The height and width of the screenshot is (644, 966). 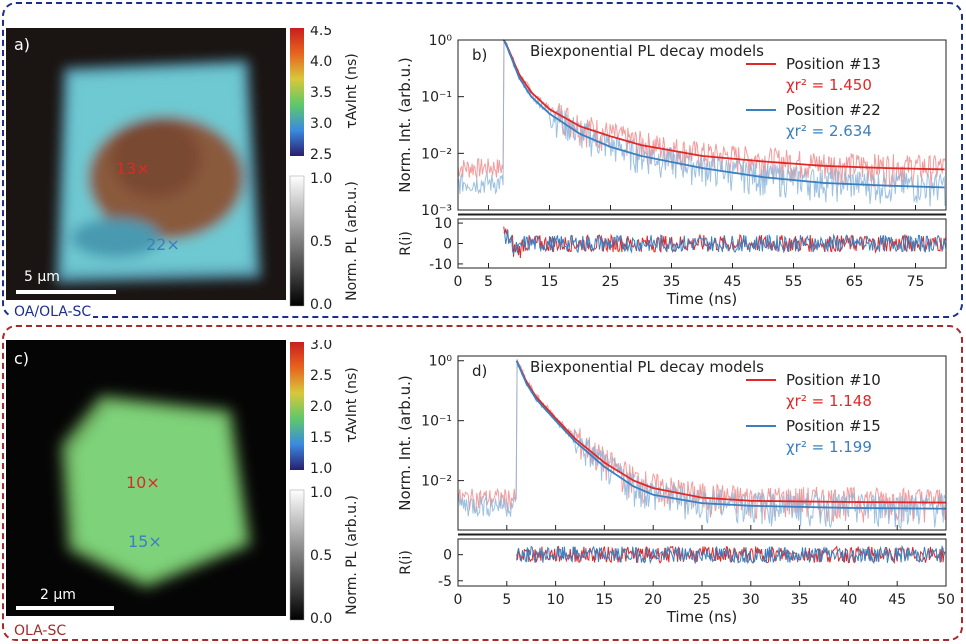 What do you see at coordinates (833, 426) in the screenshot?
I see `legend-entry: Position #15` at bounding box center [833, 426].